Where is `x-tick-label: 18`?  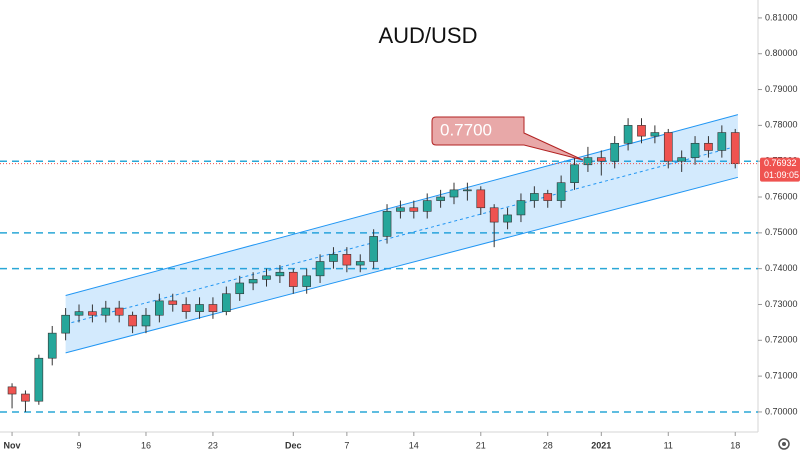
x-tick-label: 18 is located at coordinates (735, 445).